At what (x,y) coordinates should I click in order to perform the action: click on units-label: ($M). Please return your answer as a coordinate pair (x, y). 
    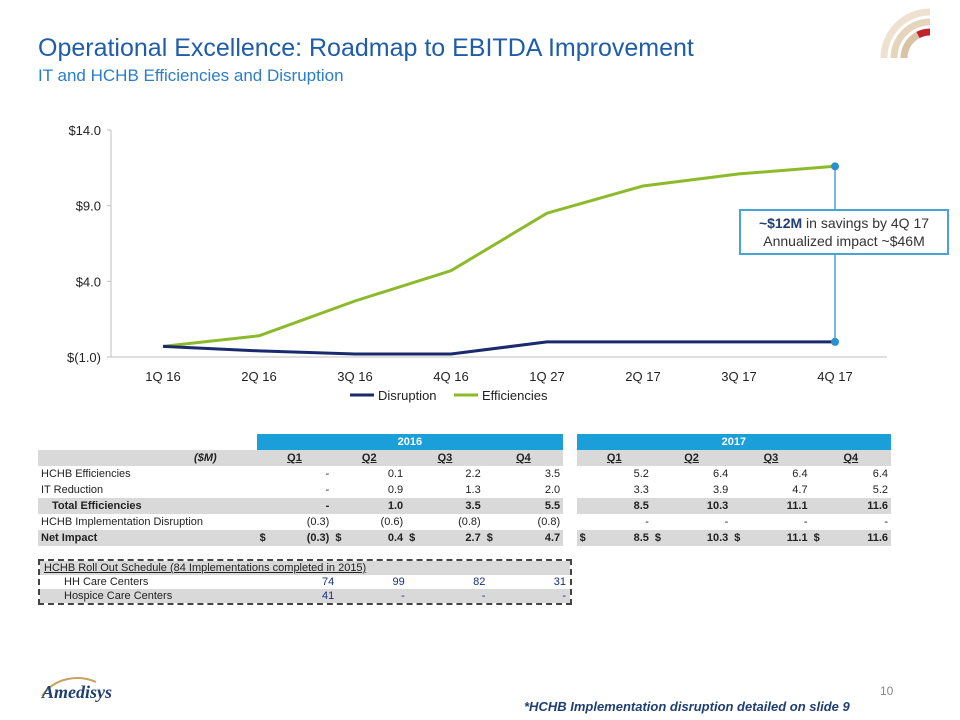
    Looking at the image, I should click on (147, 458).